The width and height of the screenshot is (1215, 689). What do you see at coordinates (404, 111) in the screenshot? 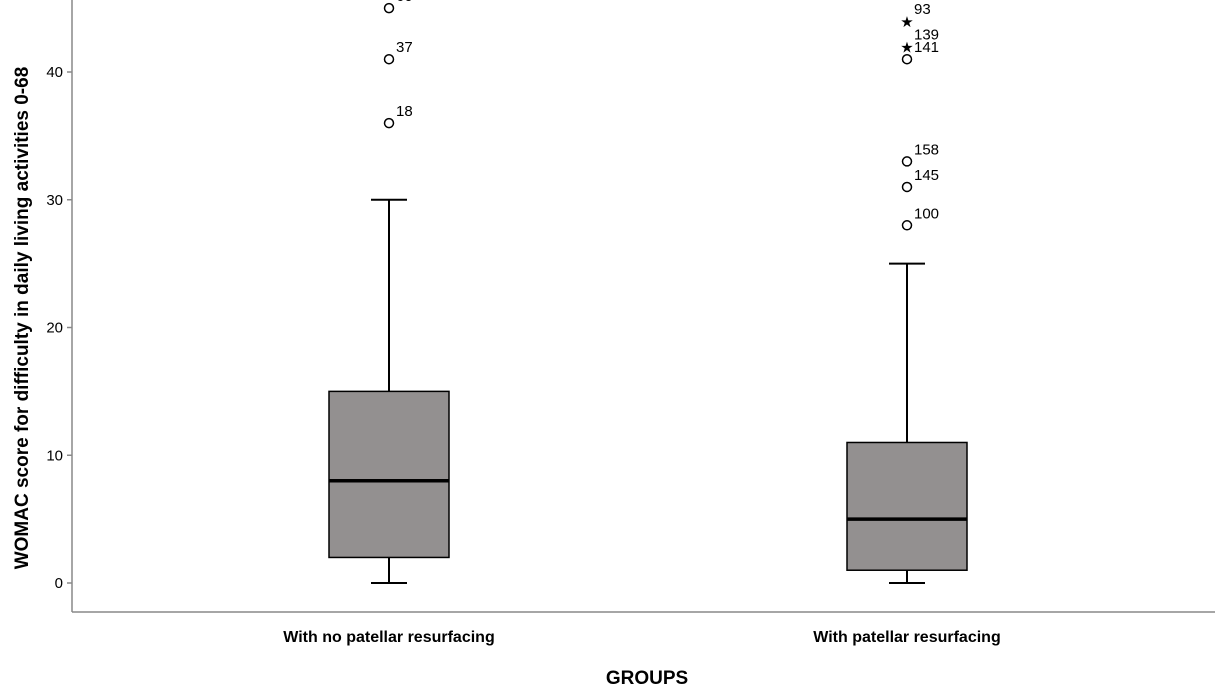
I see `outlier-label: 18` at bounding box center [404, 111].